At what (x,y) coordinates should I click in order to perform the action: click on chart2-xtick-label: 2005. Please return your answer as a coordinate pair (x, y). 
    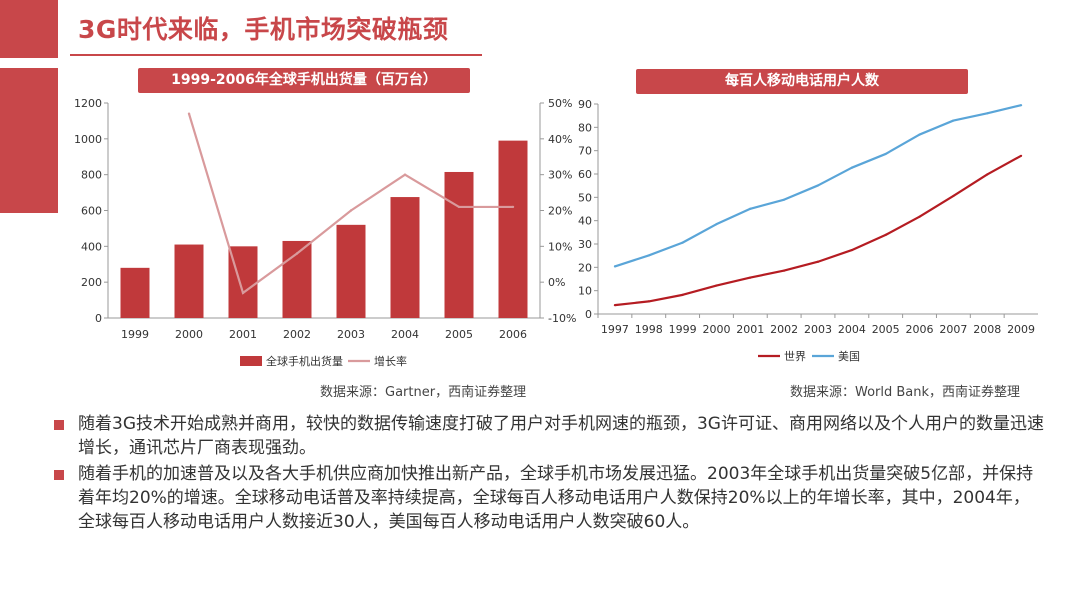
    Looking at the image, I should click on (886, 329).